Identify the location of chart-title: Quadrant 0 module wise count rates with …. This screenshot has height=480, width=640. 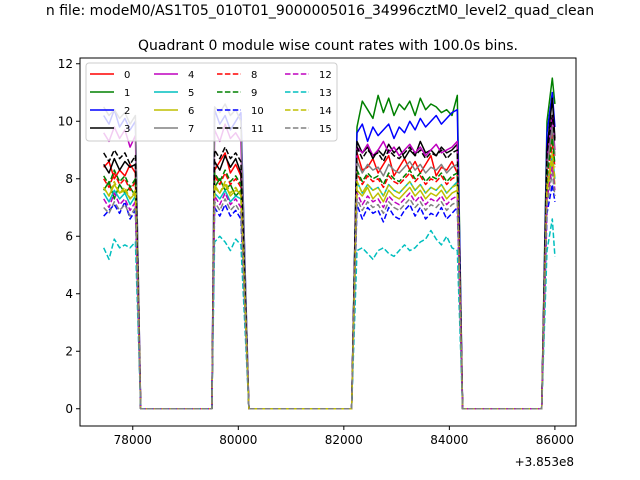
(328, 46).